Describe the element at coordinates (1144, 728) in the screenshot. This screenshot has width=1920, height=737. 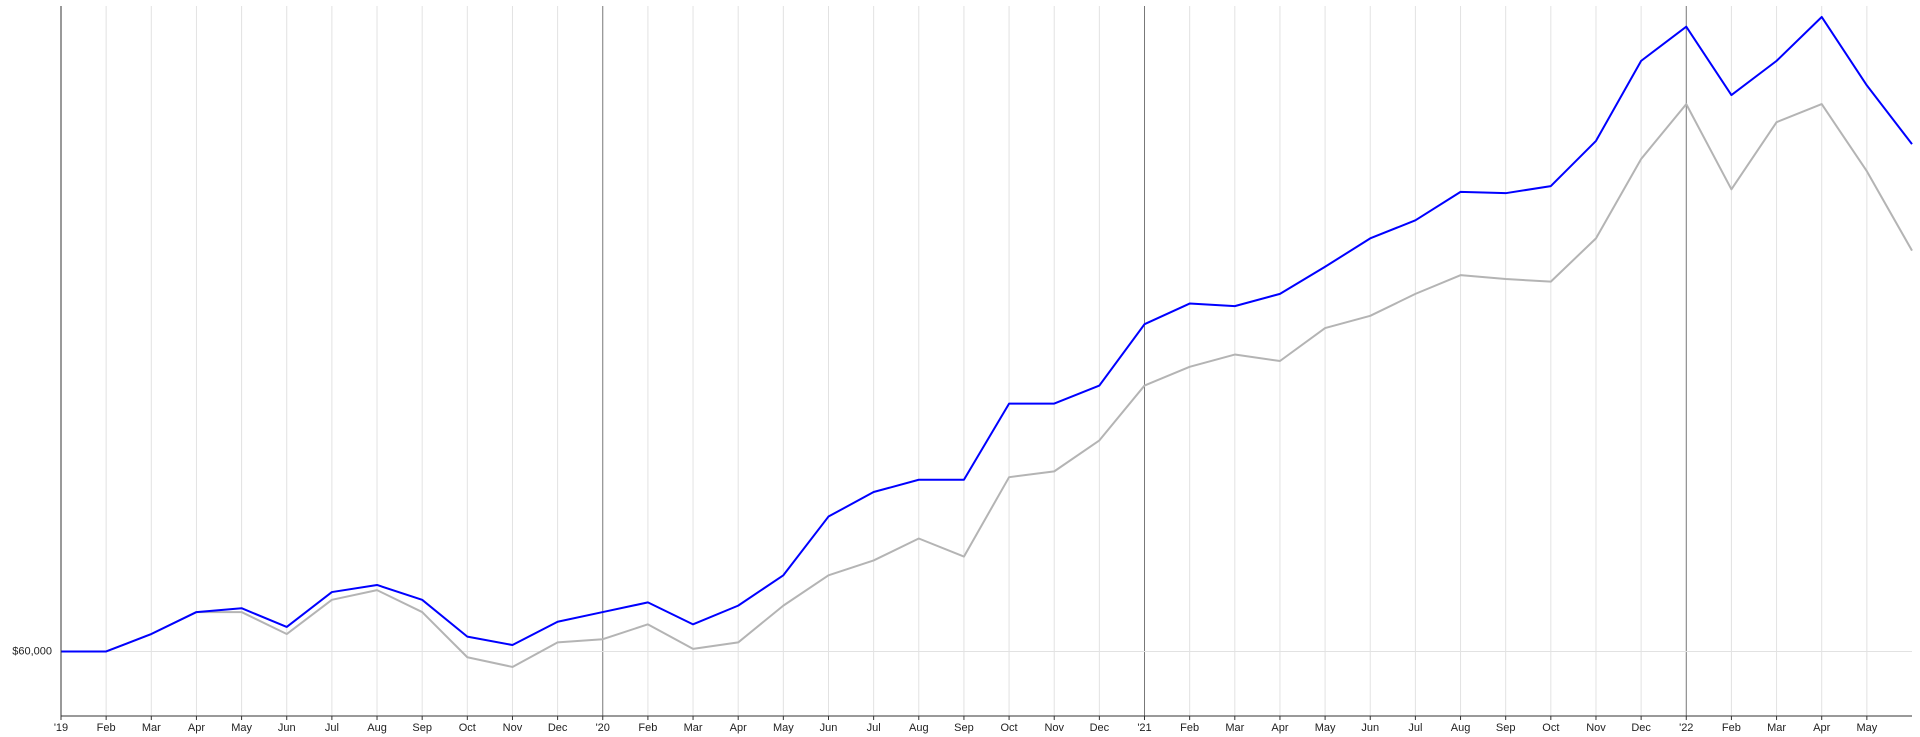
I see `x-tick-label: '21` at that location.